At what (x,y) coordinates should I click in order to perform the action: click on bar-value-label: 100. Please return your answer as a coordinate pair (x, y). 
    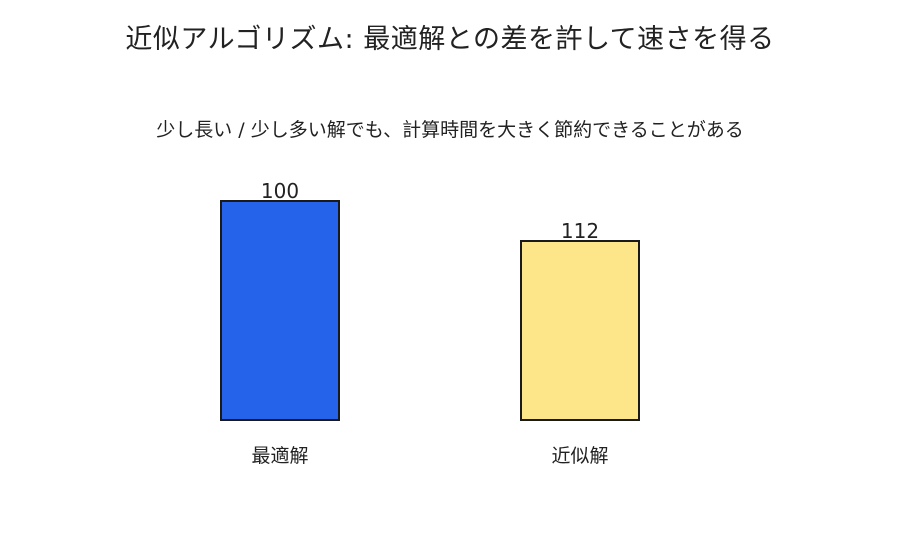
    Looking at the image, I should click on (280, 191).